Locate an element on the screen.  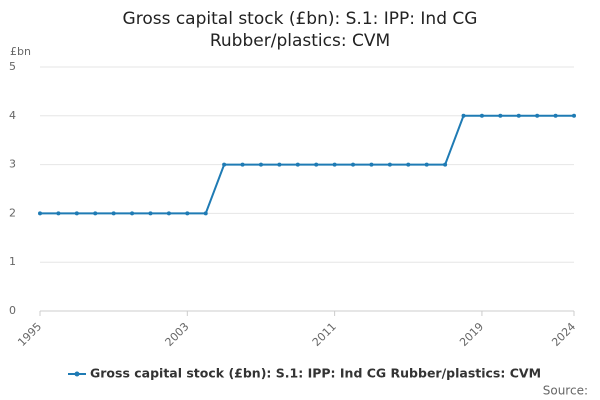
x-tick-label: 2011 is located at coordinates (324, 334).